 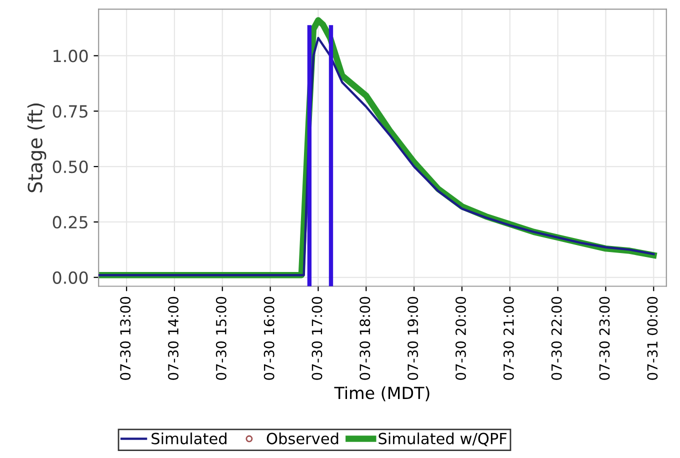 I want to click on x-tick-label: 07-30 18:00, so click(x=365, y=338).